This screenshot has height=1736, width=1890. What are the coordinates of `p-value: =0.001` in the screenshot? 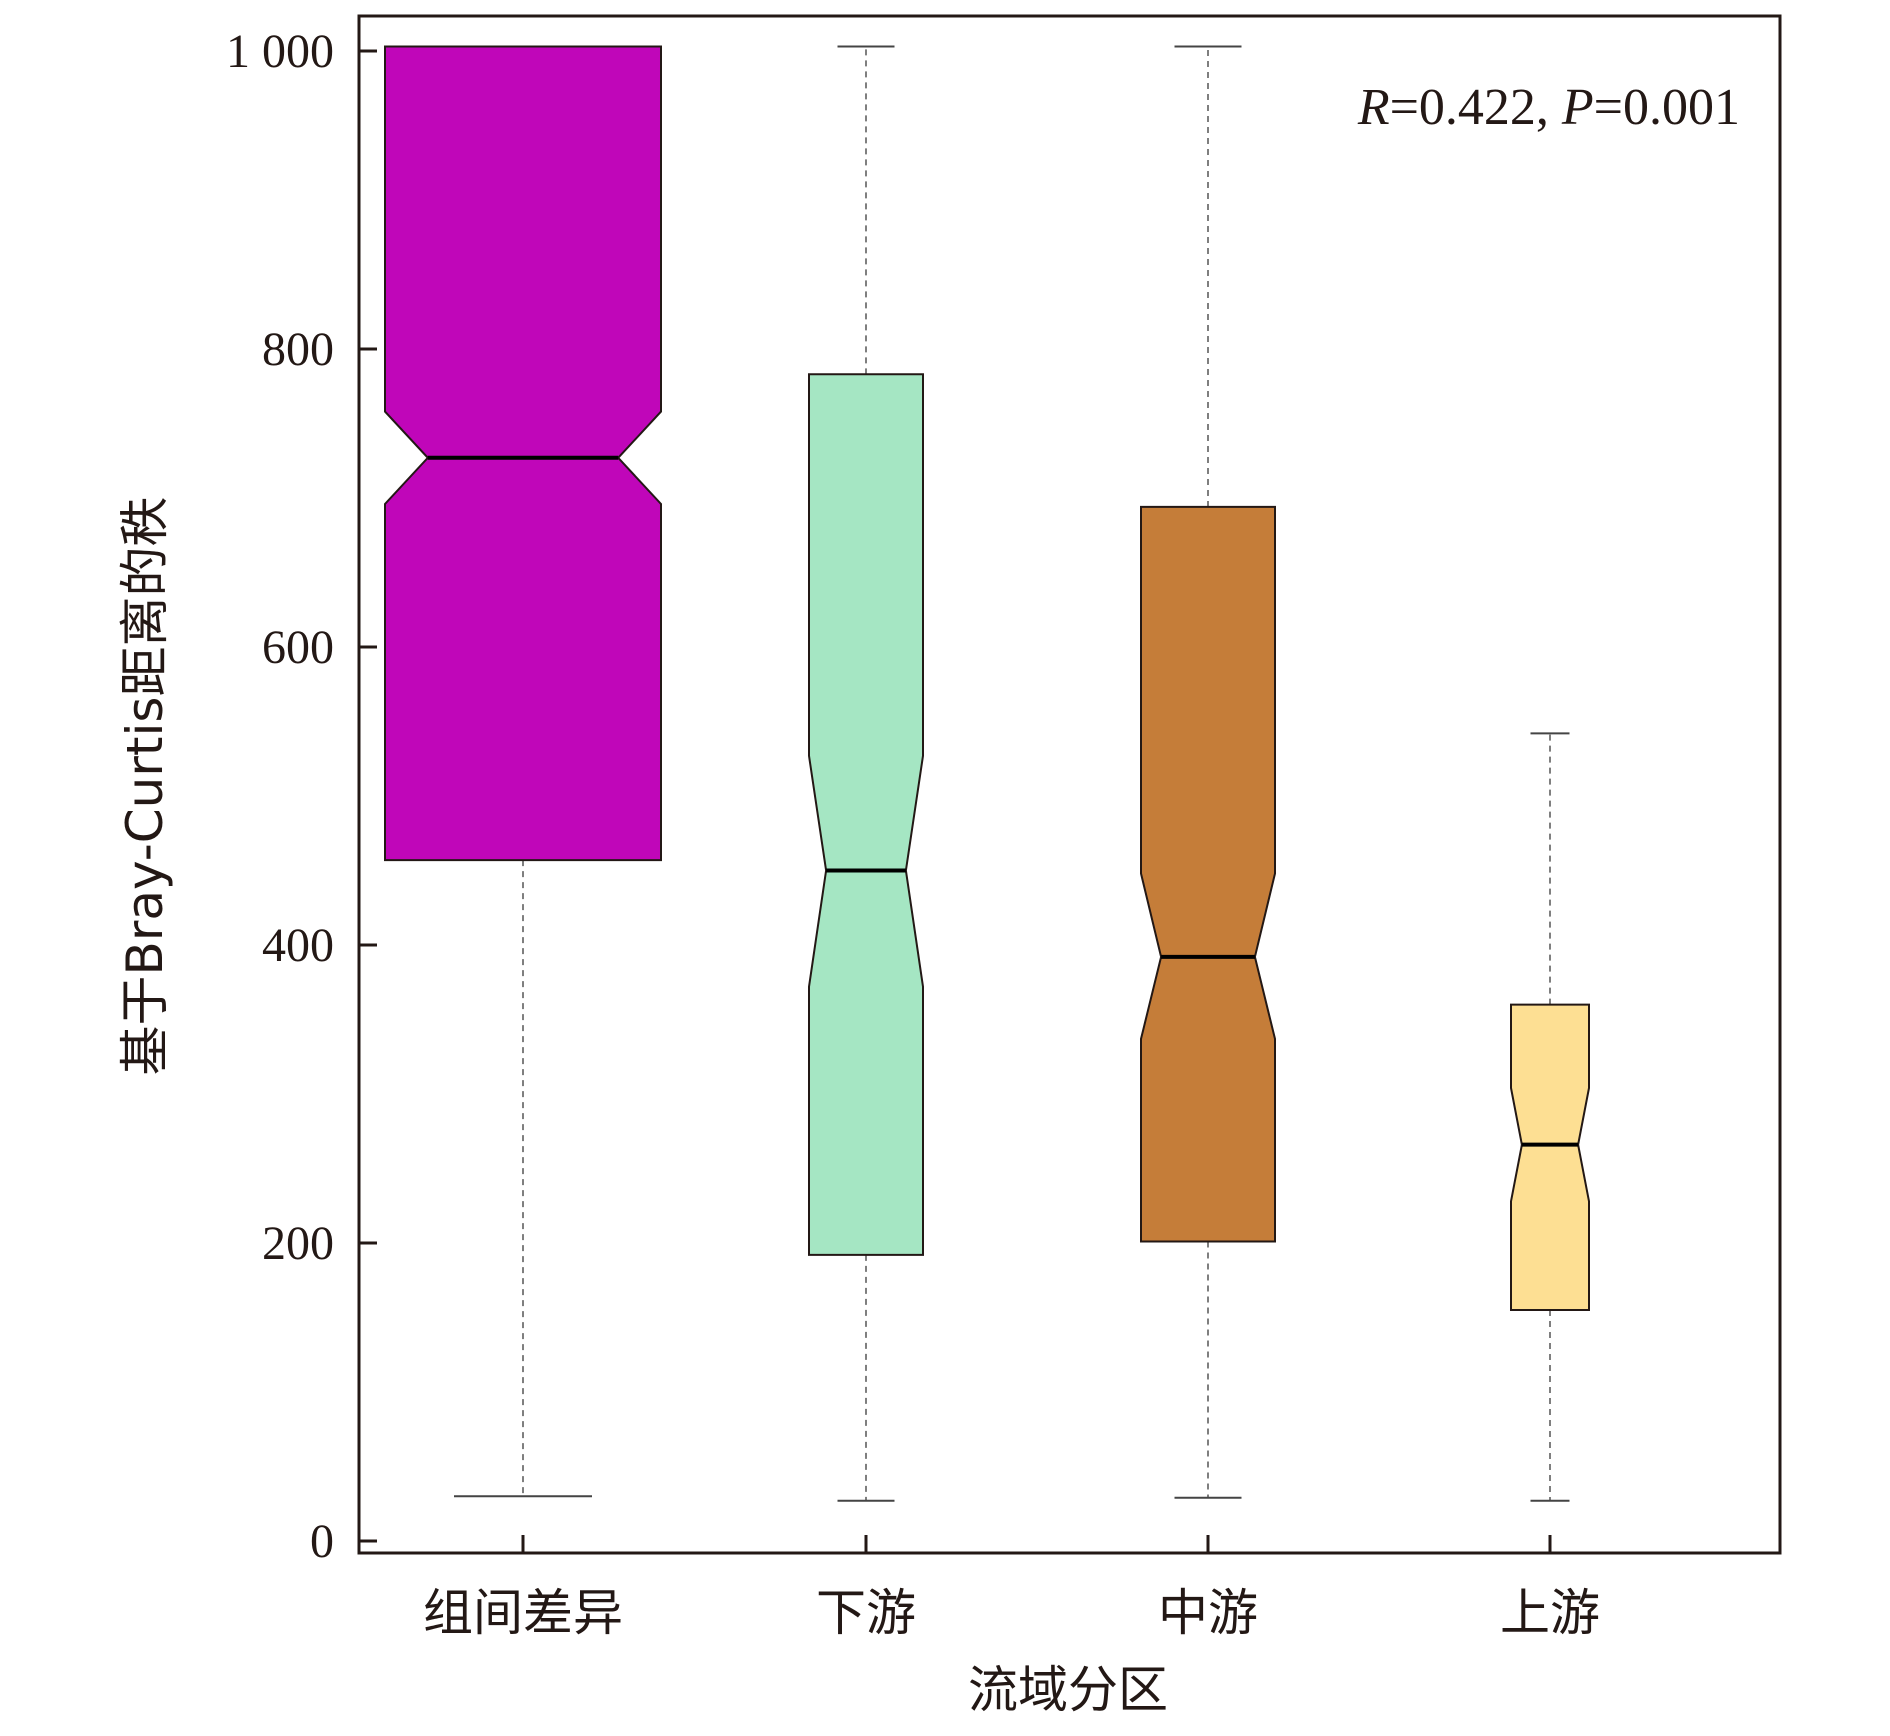 It's located at (1667, 107).